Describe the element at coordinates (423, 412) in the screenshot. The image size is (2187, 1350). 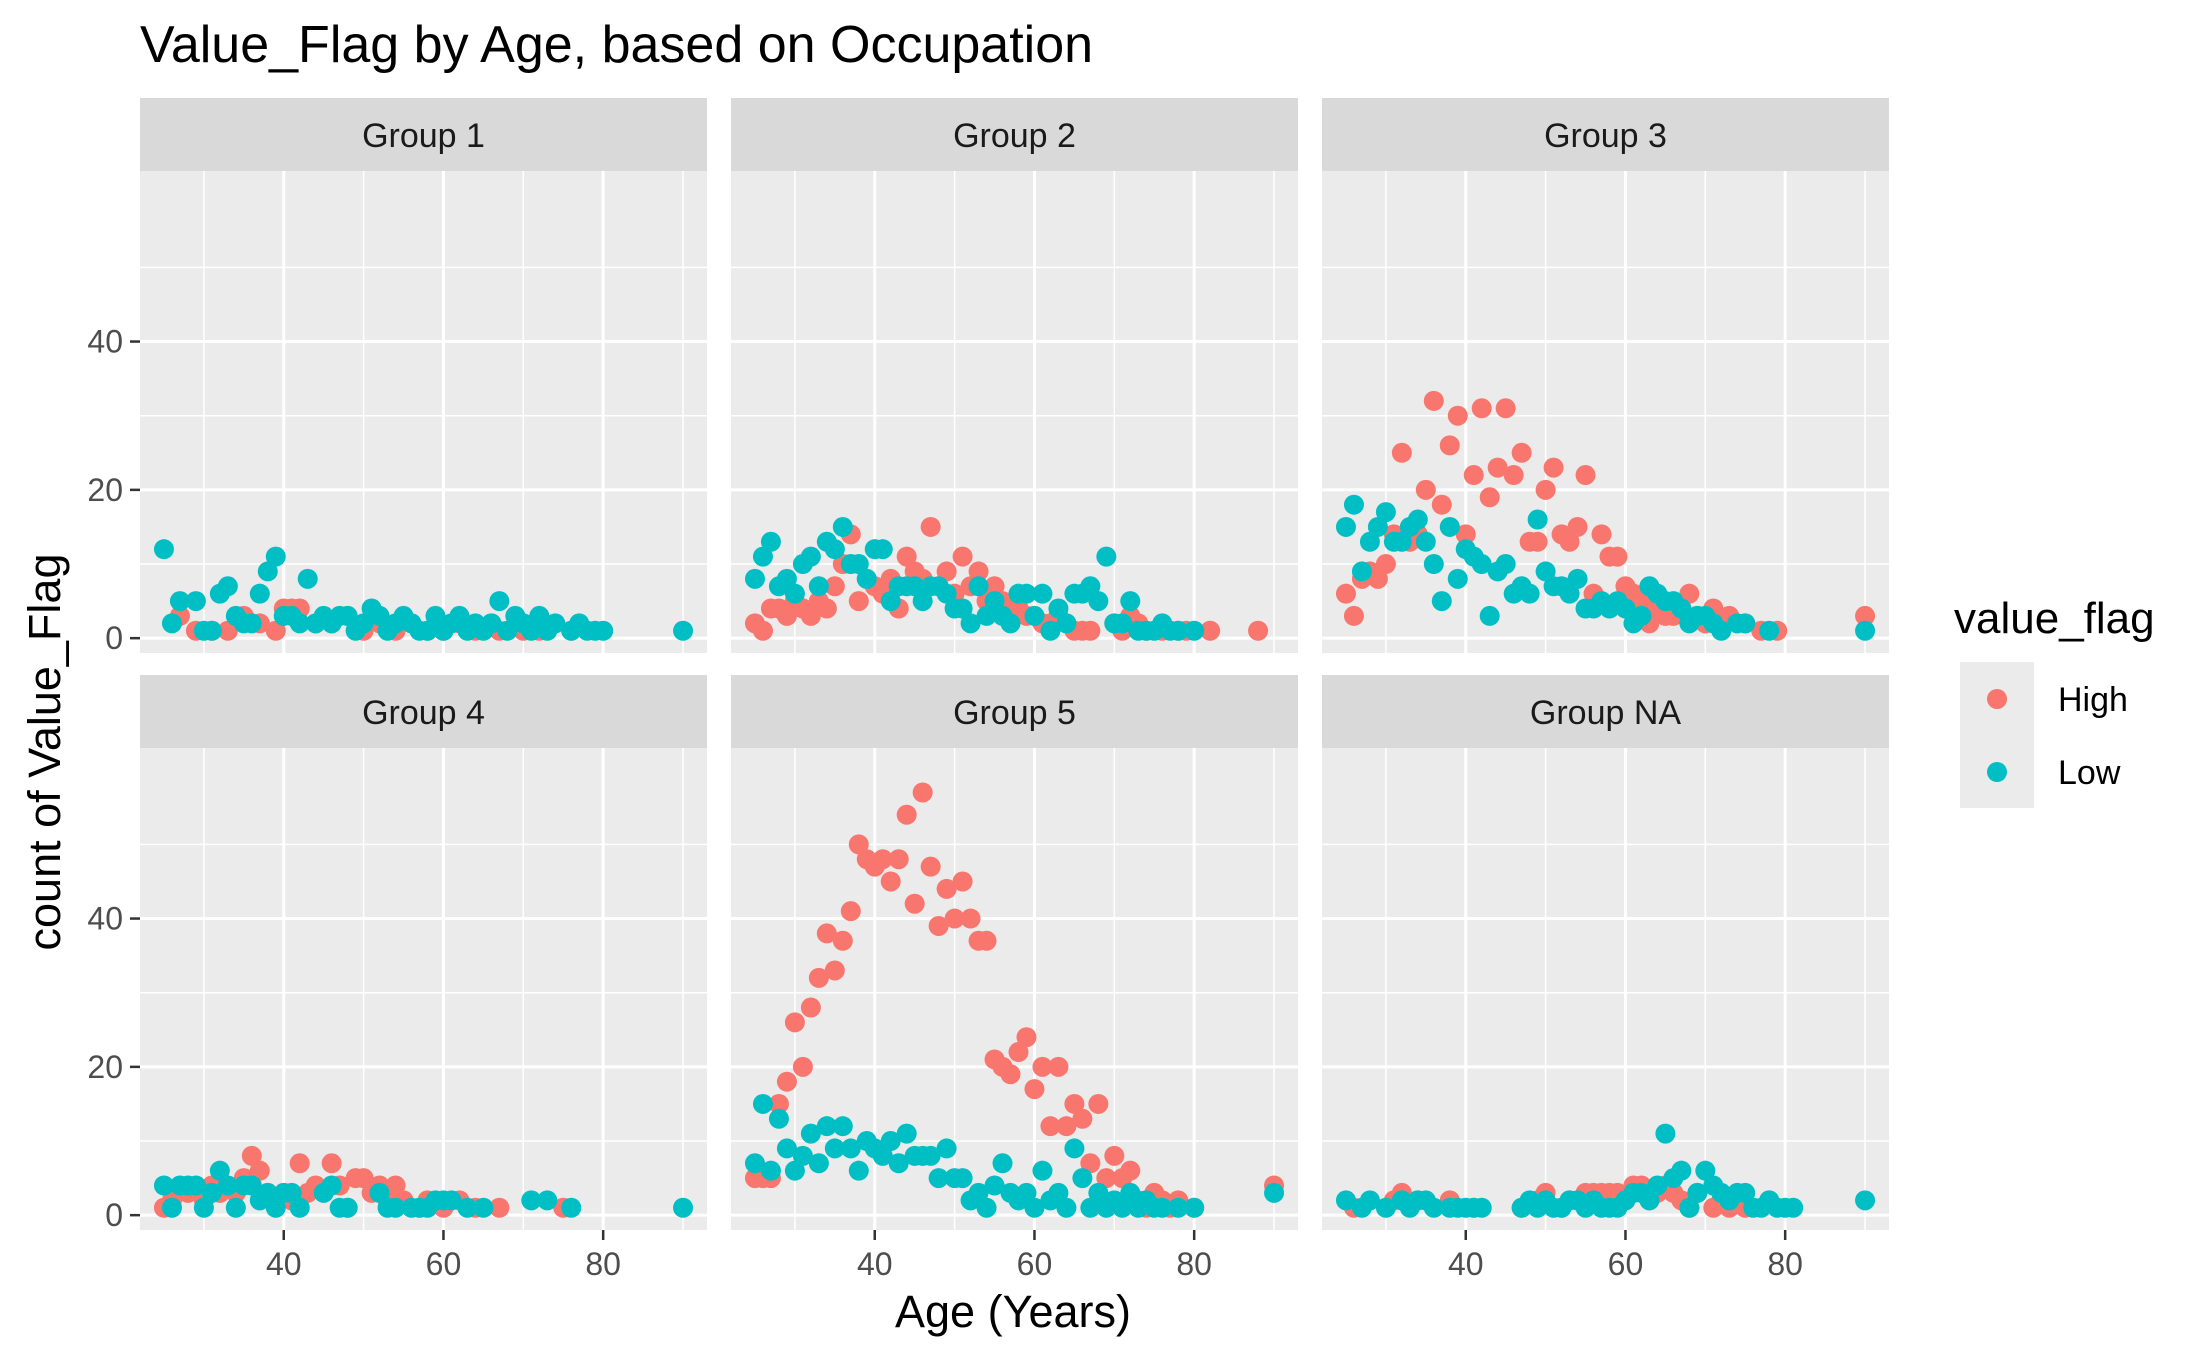
I see `panel-background` at that location.